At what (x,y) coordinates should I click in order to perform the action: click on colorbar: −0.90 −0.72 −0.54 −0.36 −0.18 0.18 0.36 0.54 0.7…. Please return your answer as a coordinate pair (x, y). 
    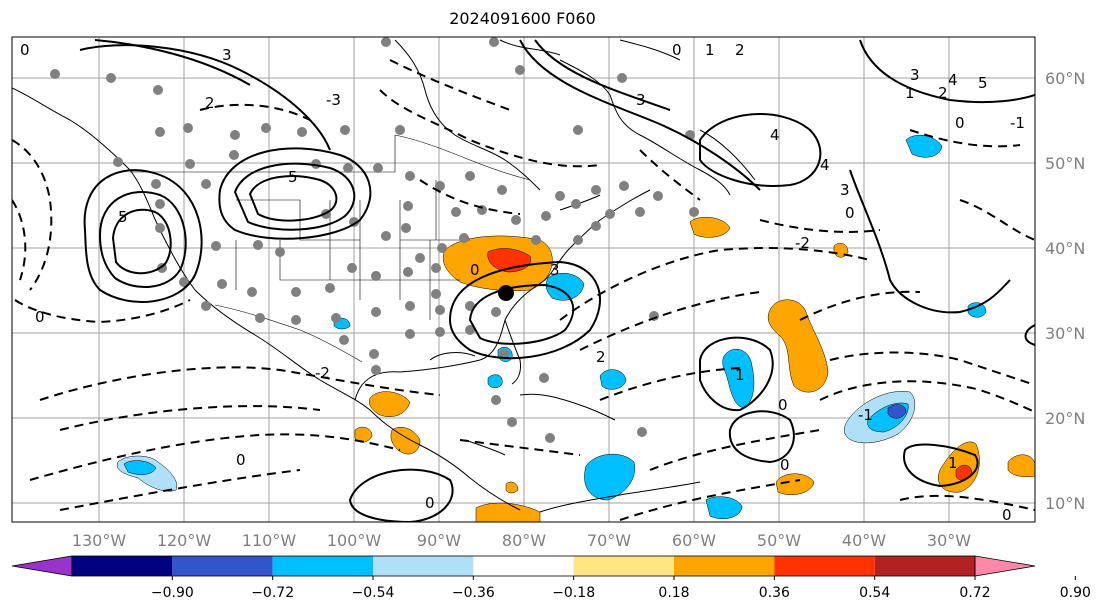
    Looking at the image, I should click on (551, 578).